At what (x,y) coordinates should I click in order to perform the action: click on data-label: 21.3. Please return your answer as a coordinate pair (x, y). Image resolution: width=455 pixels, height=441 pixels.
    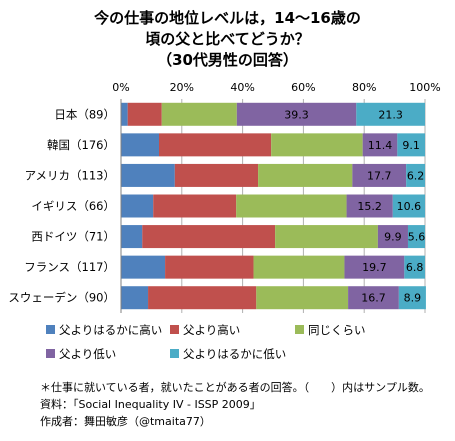
    Looking at the image, I should click on (390, 114).